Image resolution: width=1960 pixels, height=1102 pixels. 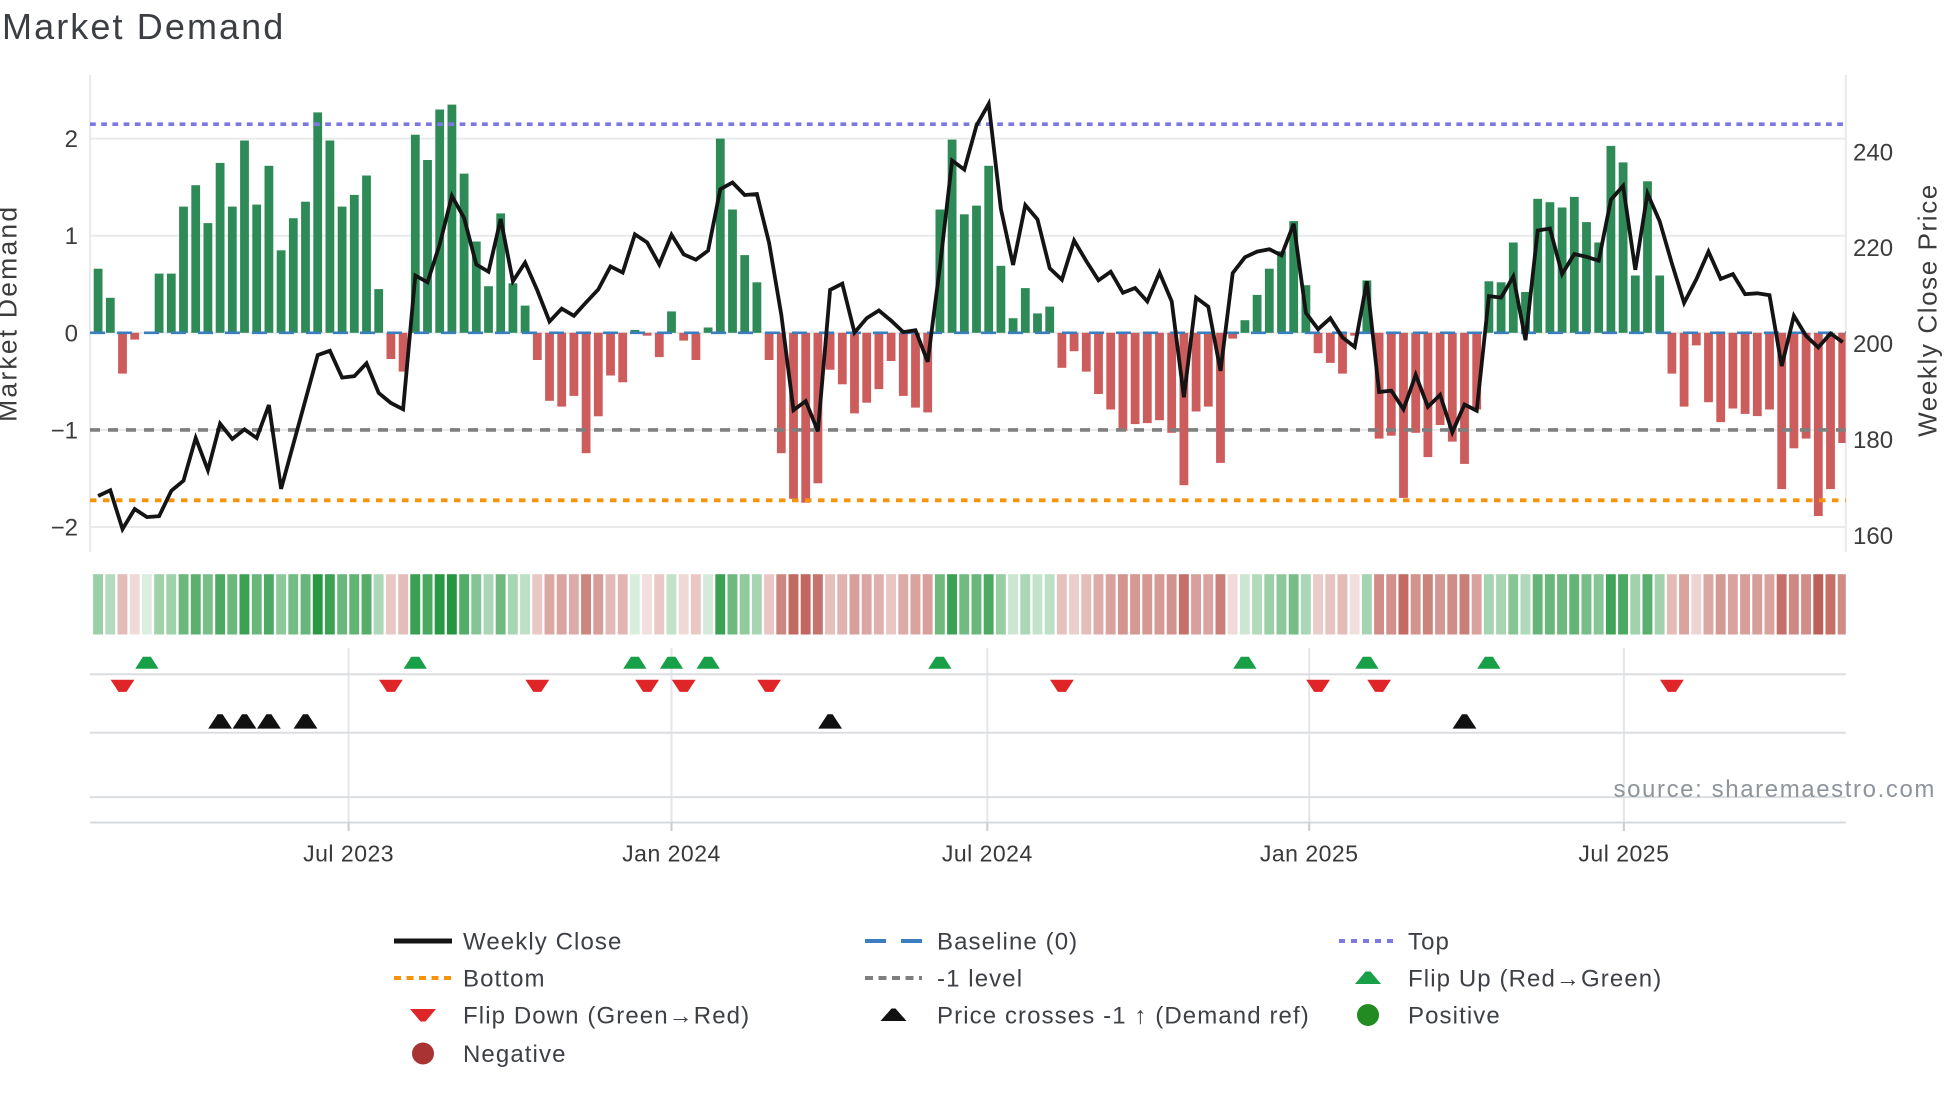 What do you see at coordinates (1928, 310) in the screenshot?
I see `svg-text: Weekly Close Price` at bounding box center [1928, 310].